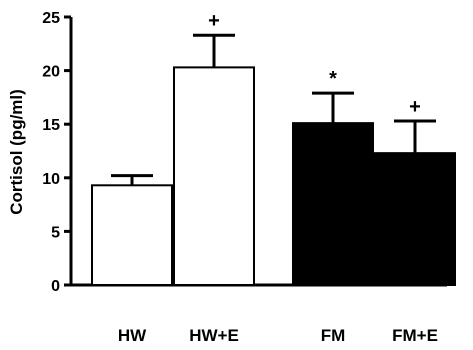  Describe the element at coordinates (214, 21) in the screenshot. I see `annotation-hw-e: +` at that location.